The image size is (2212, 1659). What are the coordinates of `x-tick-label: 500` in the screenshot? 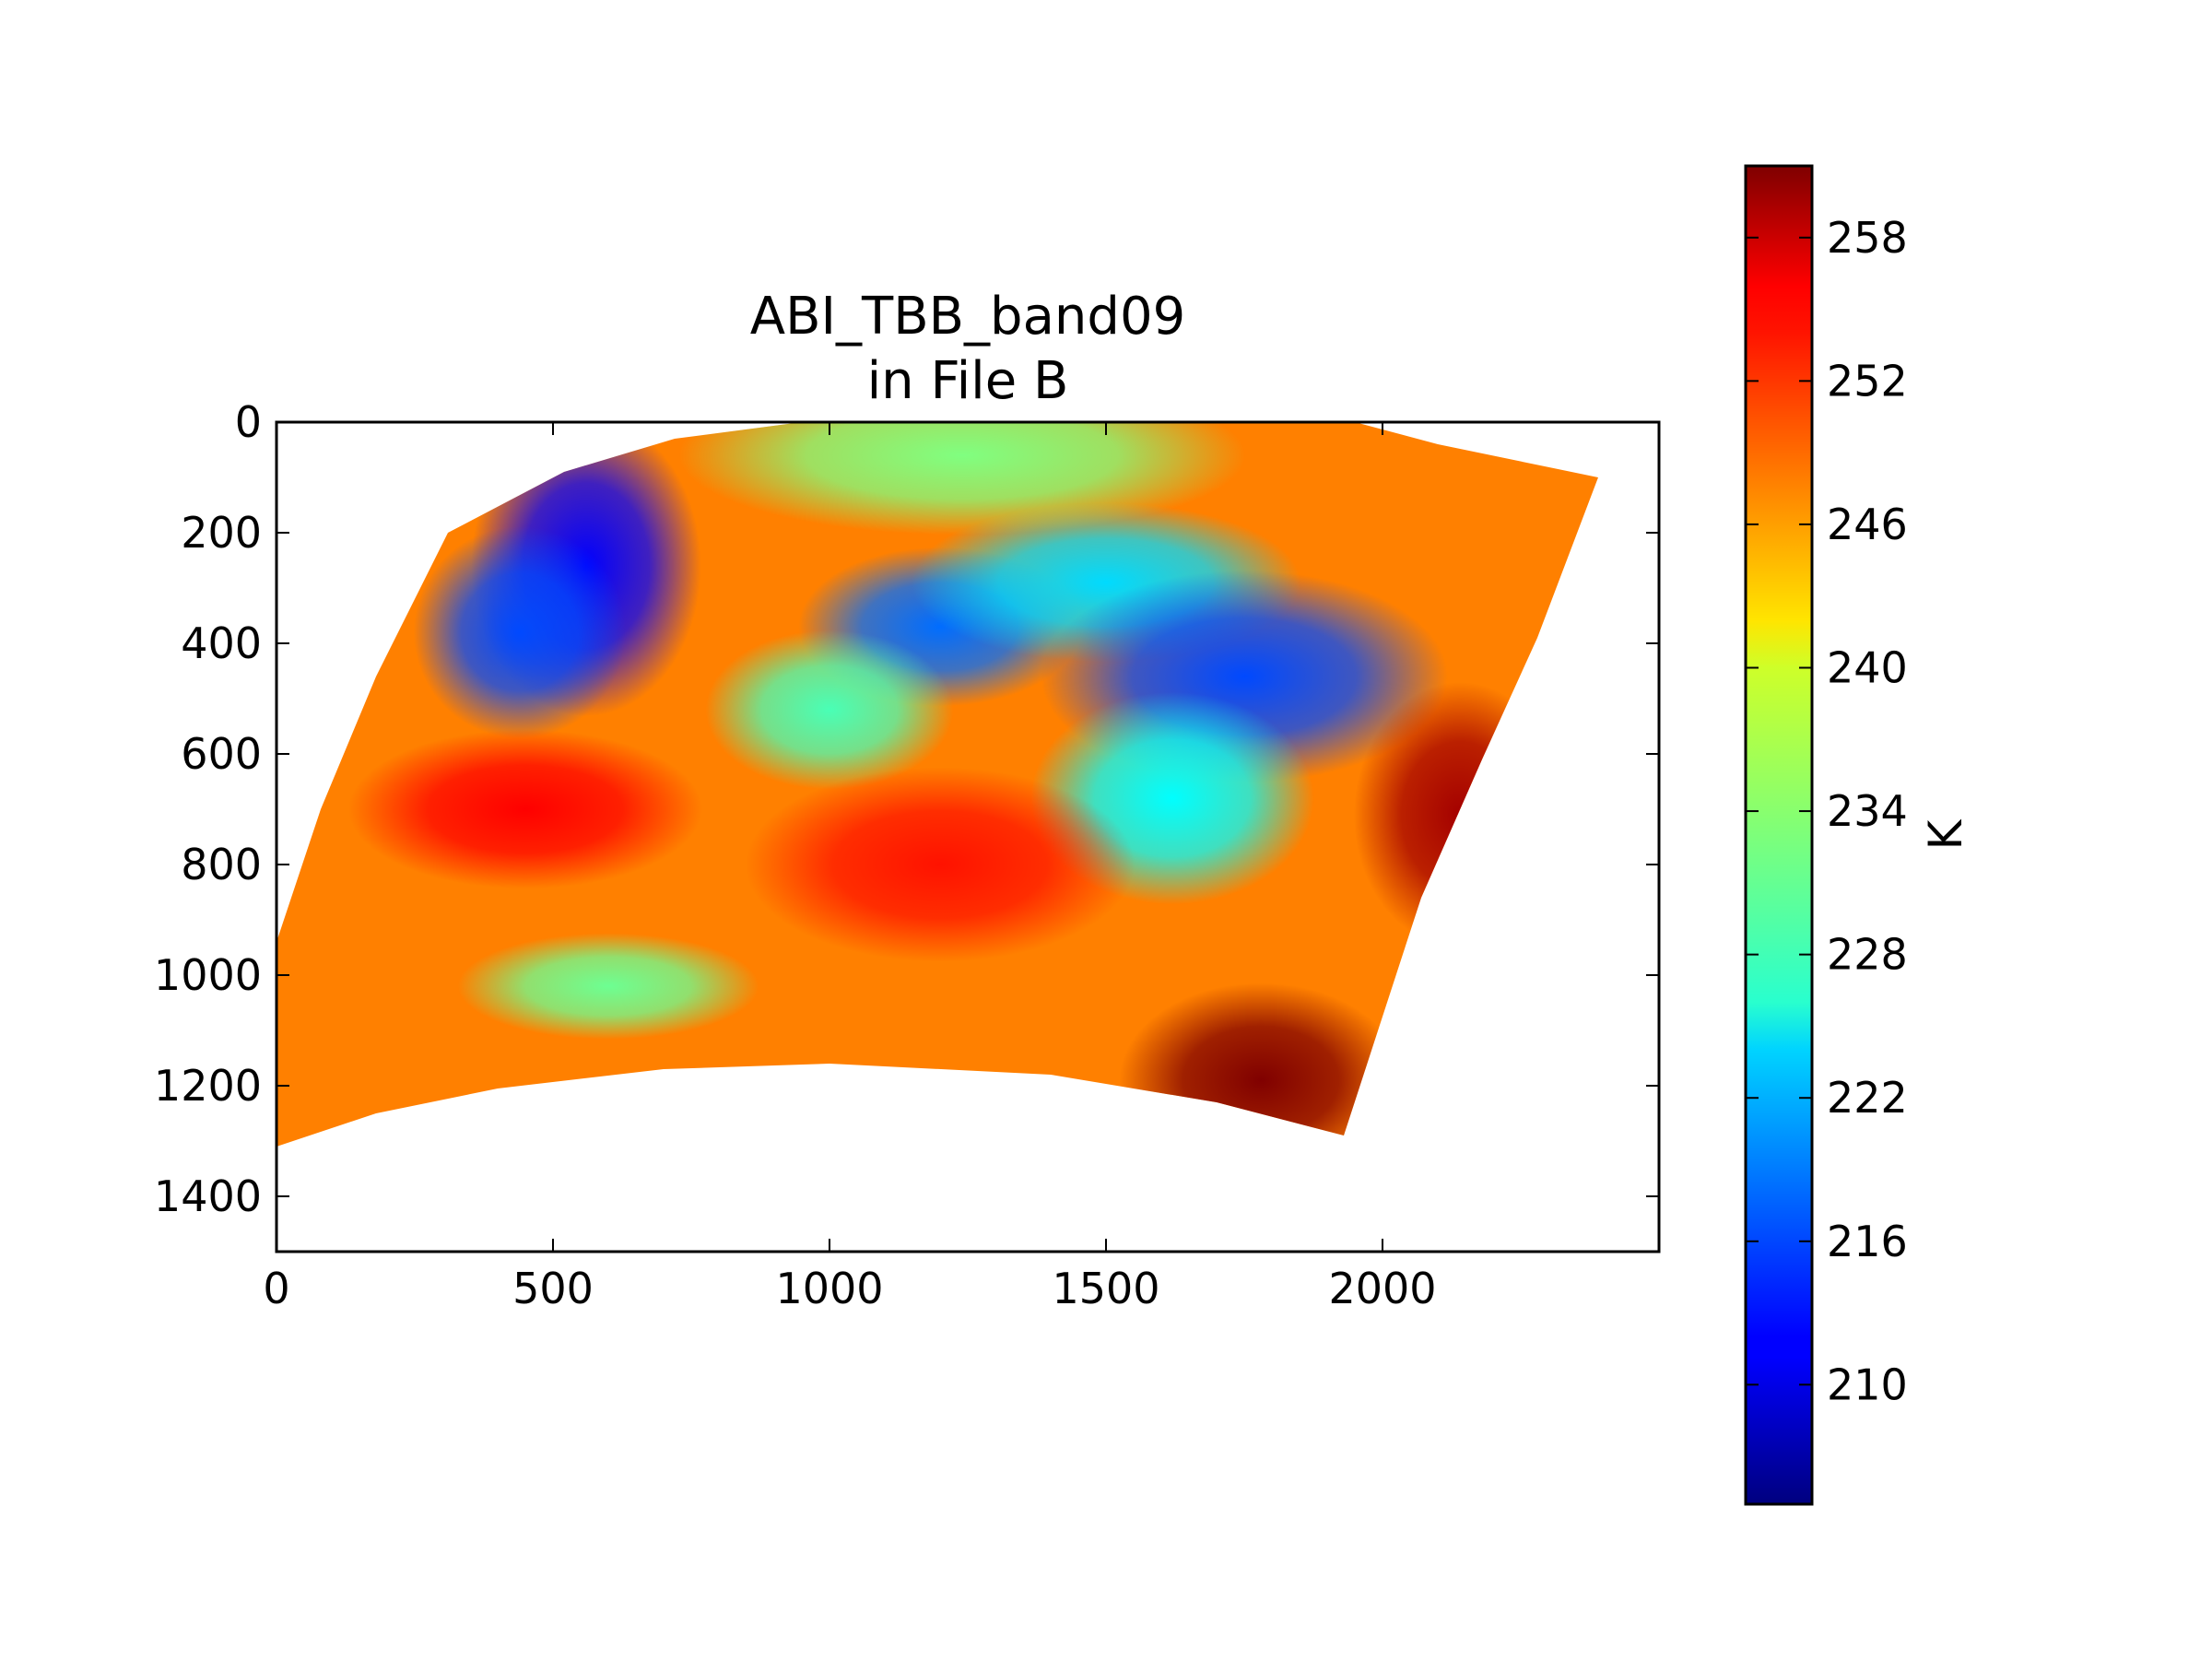 It's located at (553, 1288).